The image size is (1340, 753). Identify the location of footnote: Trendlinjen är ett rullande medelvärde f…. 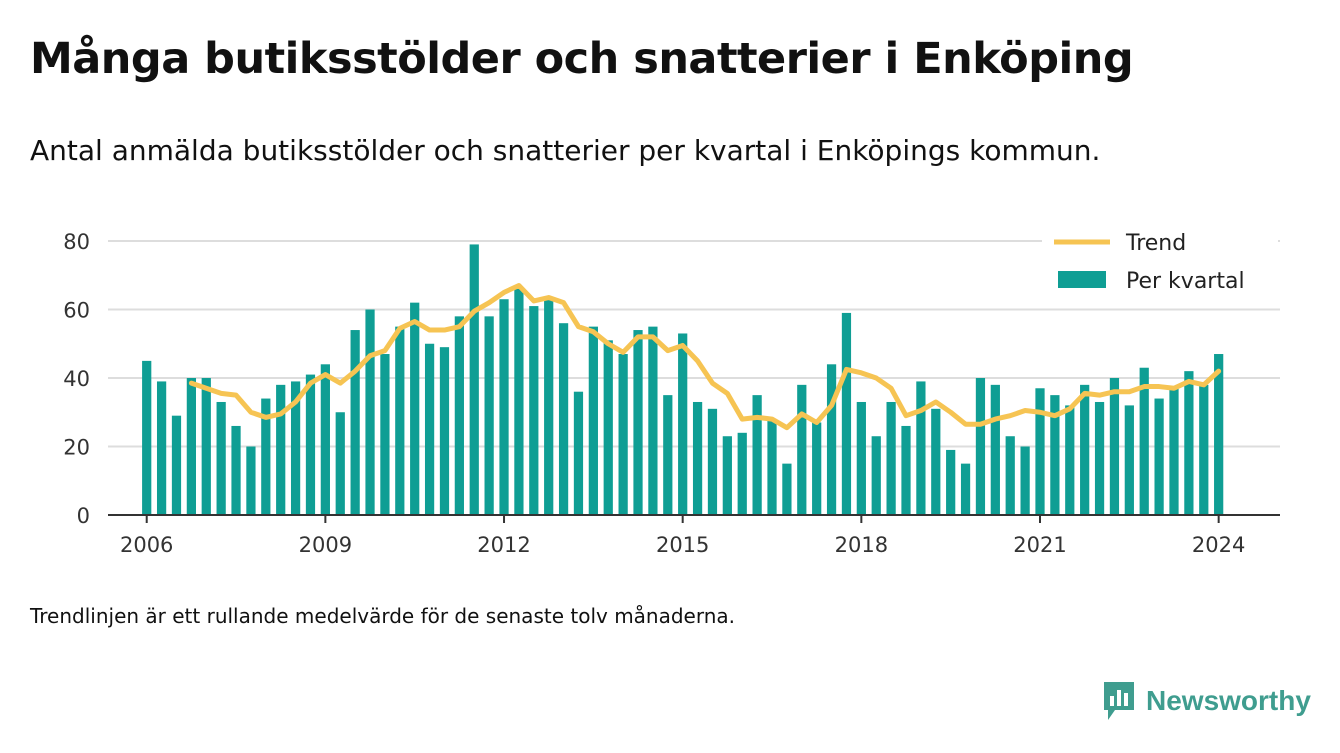
(383, 616).